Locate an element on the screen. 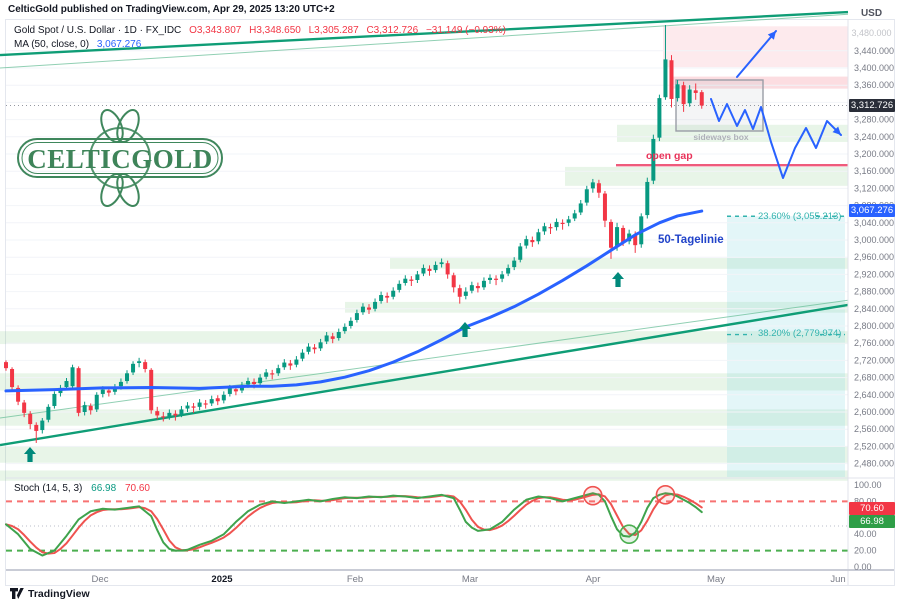 Image resolution: width=900 pixels, height=604 pixels. price-tick-label: 2,680.000 is located at coordinates (874, 378).